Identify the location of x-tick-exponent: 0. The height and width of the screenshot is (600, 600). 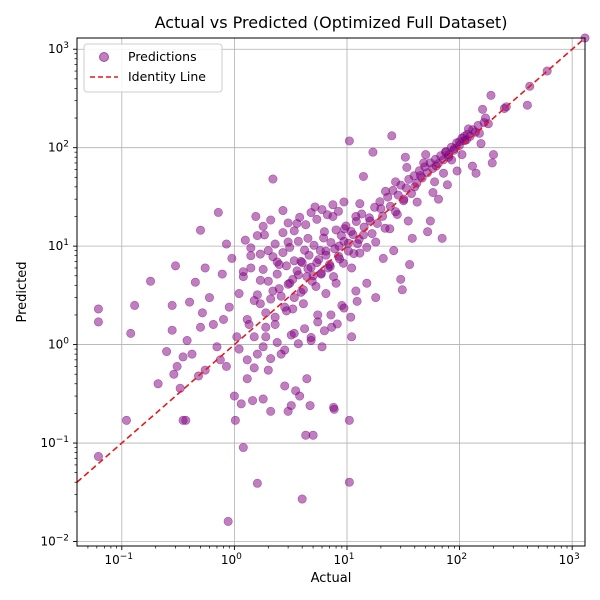
(239, 557).